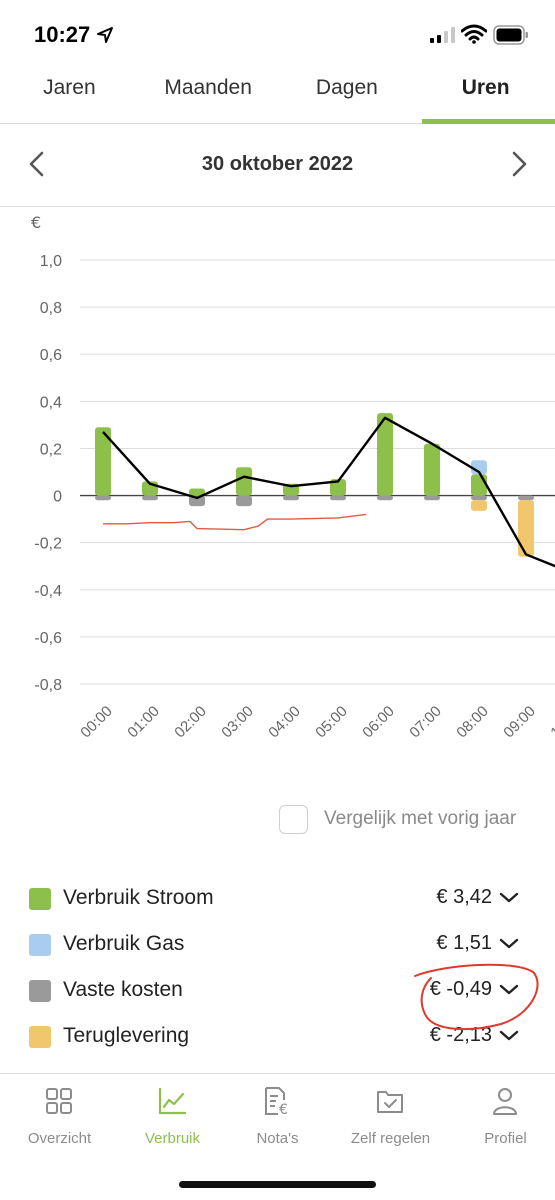  I want to click on x-tick-label: 01:00, so click(143, 722).